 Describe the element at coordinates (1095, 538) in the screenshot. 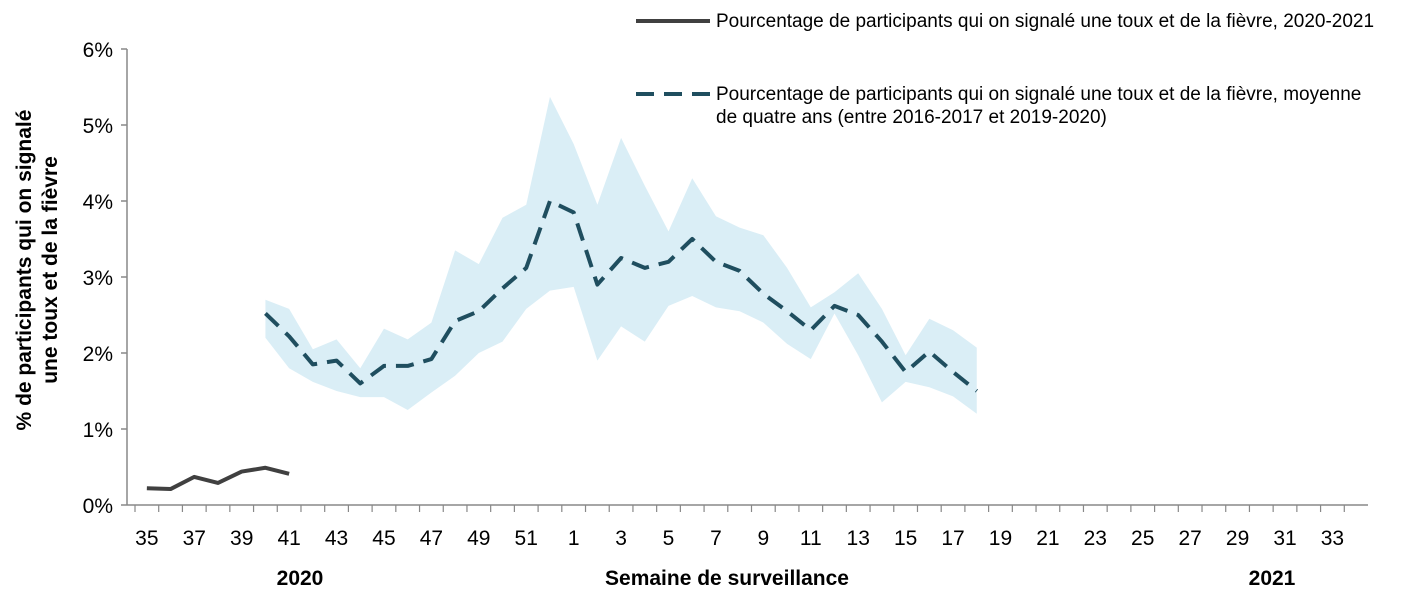

I see `x-tick-label: 23` at that location.